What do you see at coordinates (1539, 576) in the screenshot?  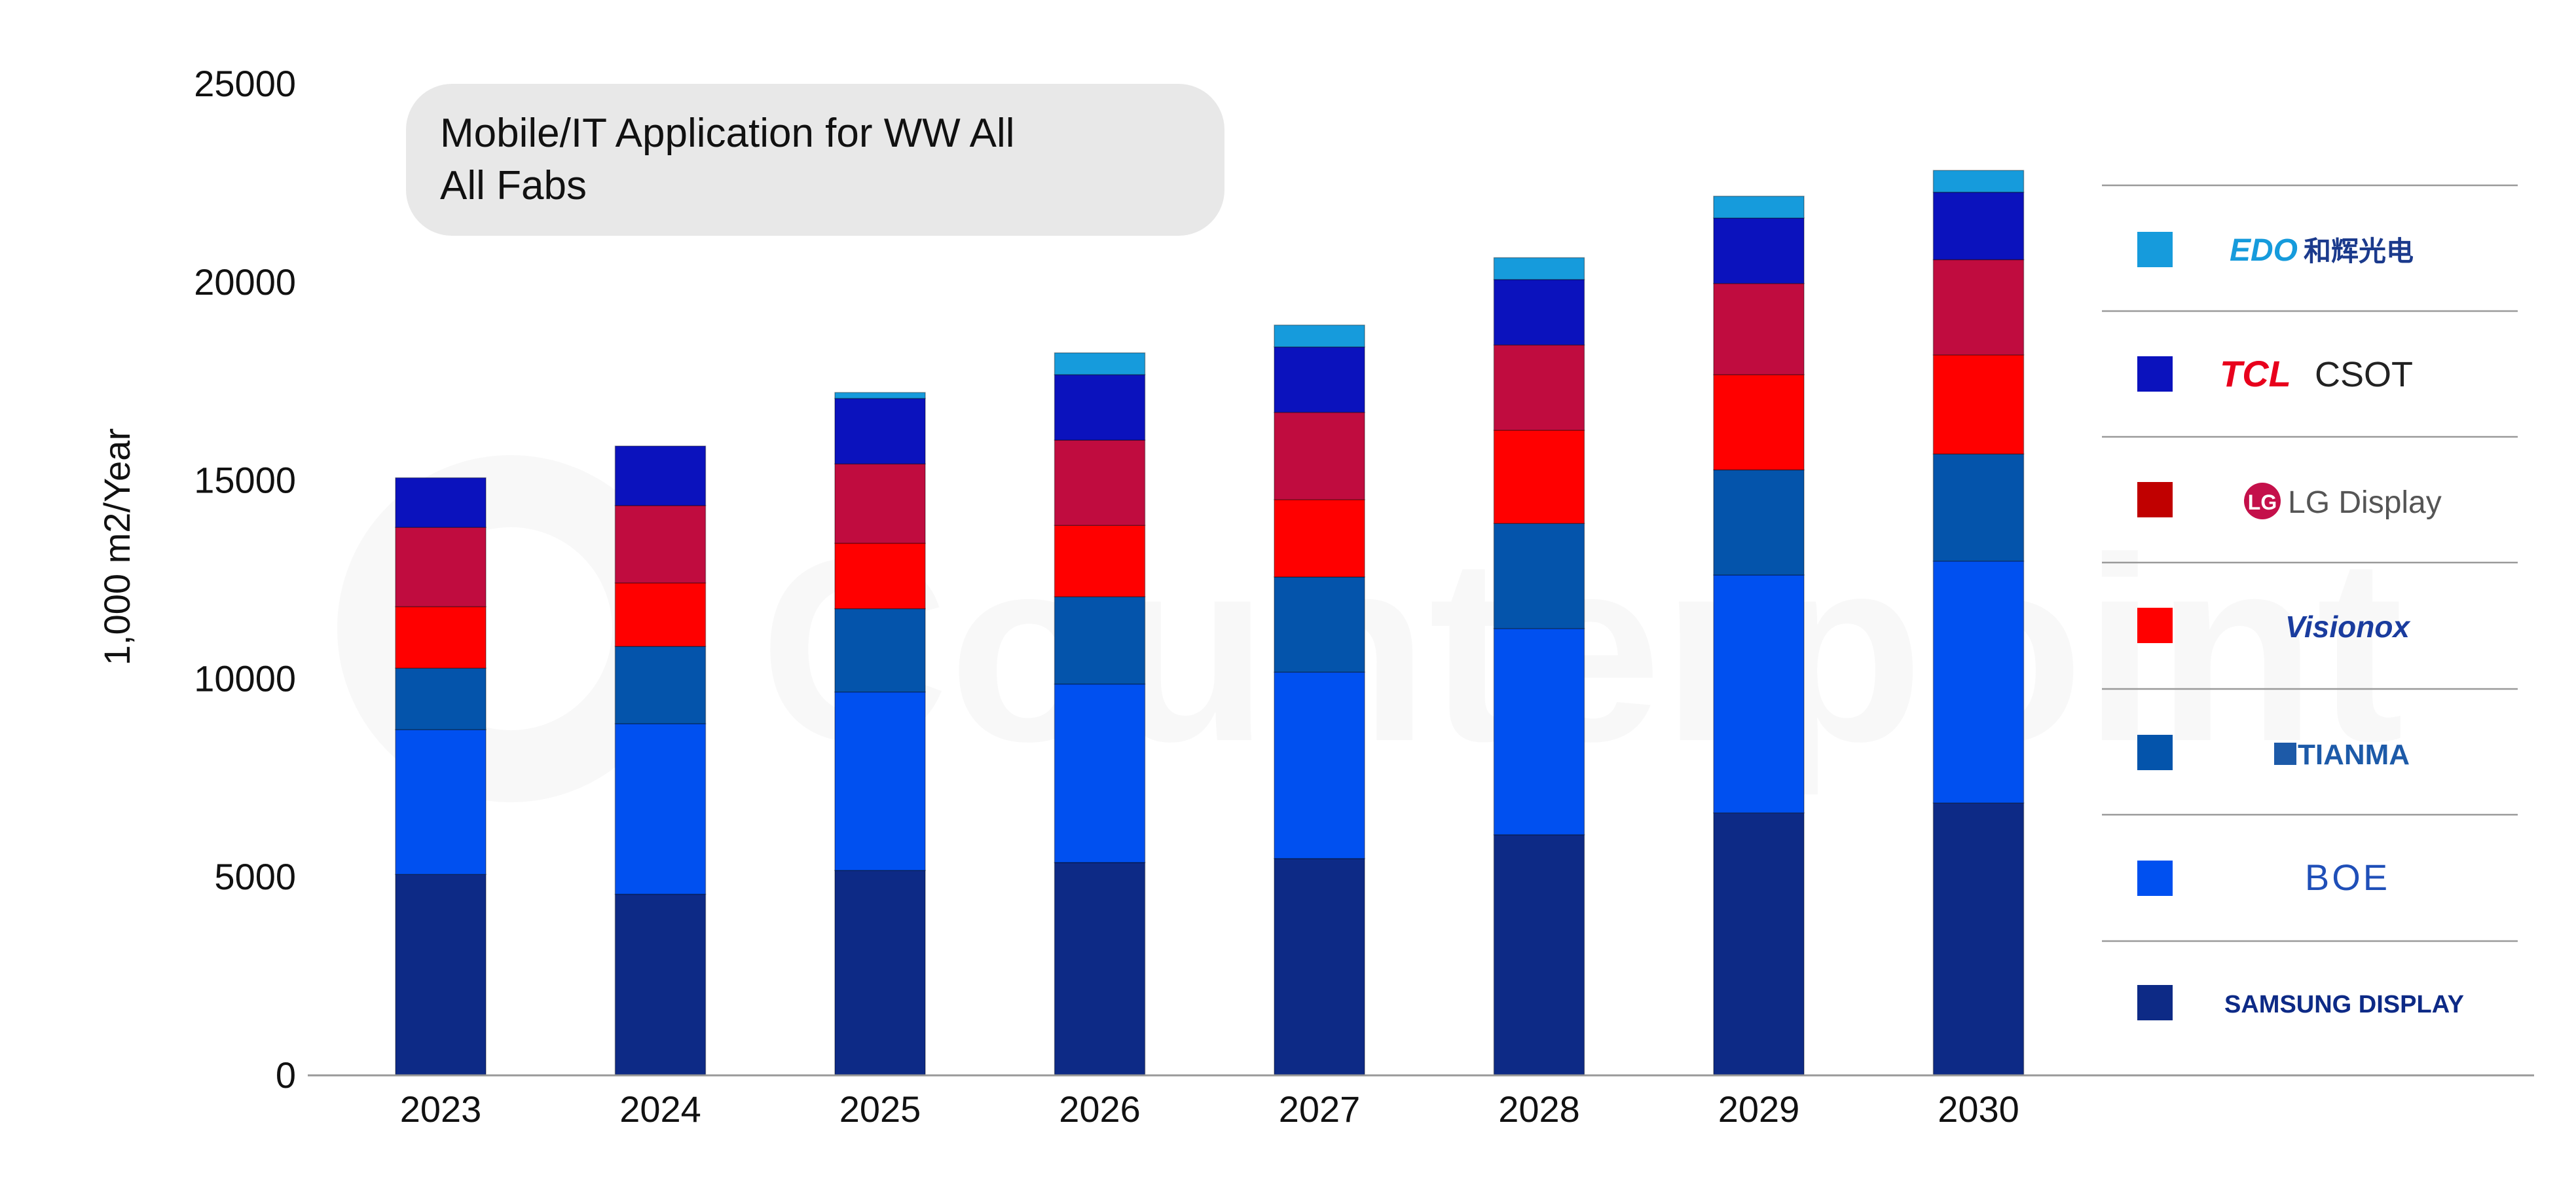 I see `bar-segment: TIANMA 2028: 2650` at bounding box center [1539, 576].